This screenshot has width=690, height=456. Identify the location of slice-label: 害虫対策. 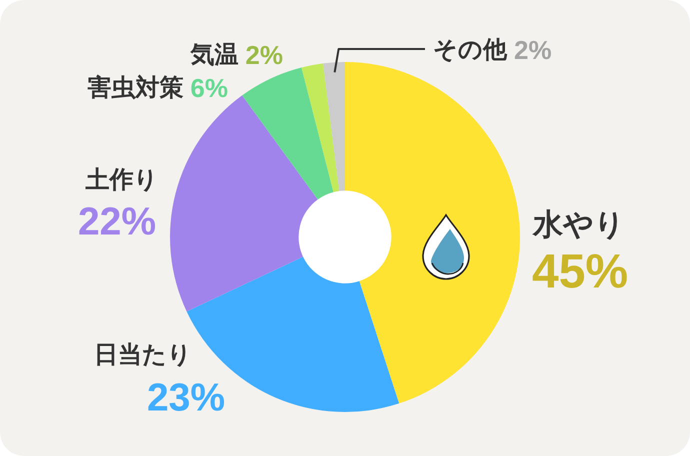
(135, 88).